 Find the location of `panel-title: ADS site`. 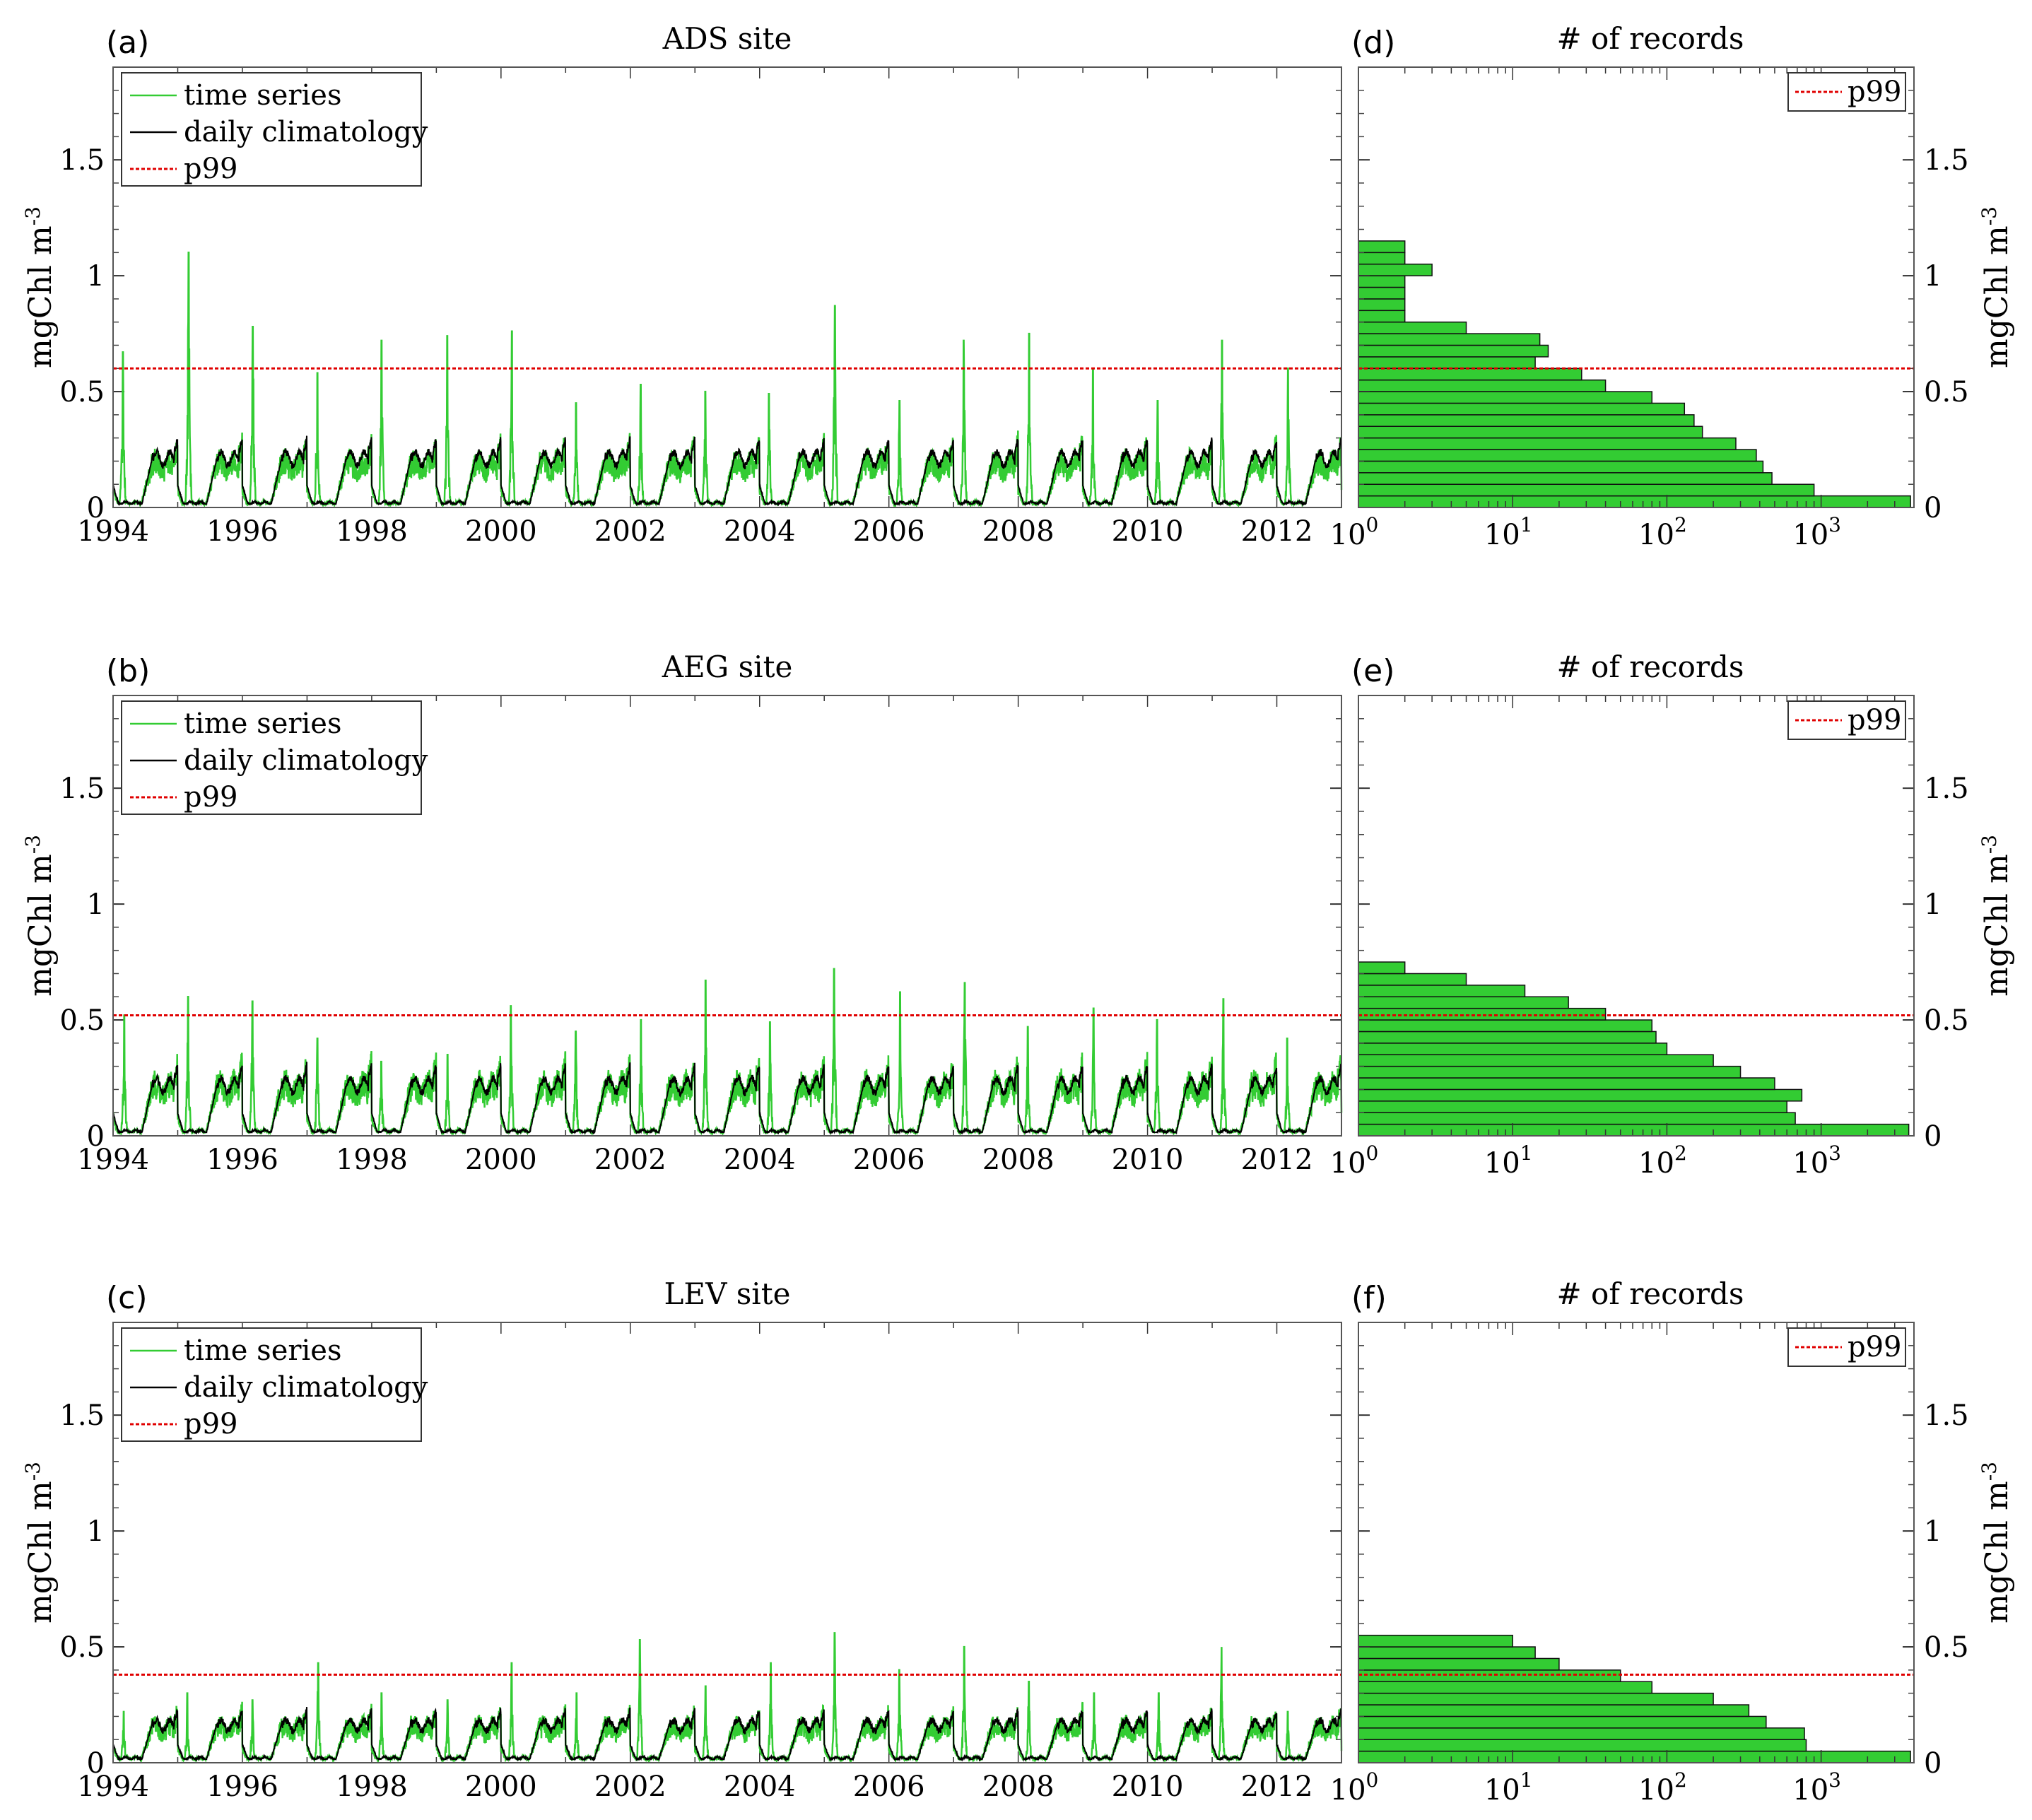

panel-title: ADS site is located at coordinates (727, 38).